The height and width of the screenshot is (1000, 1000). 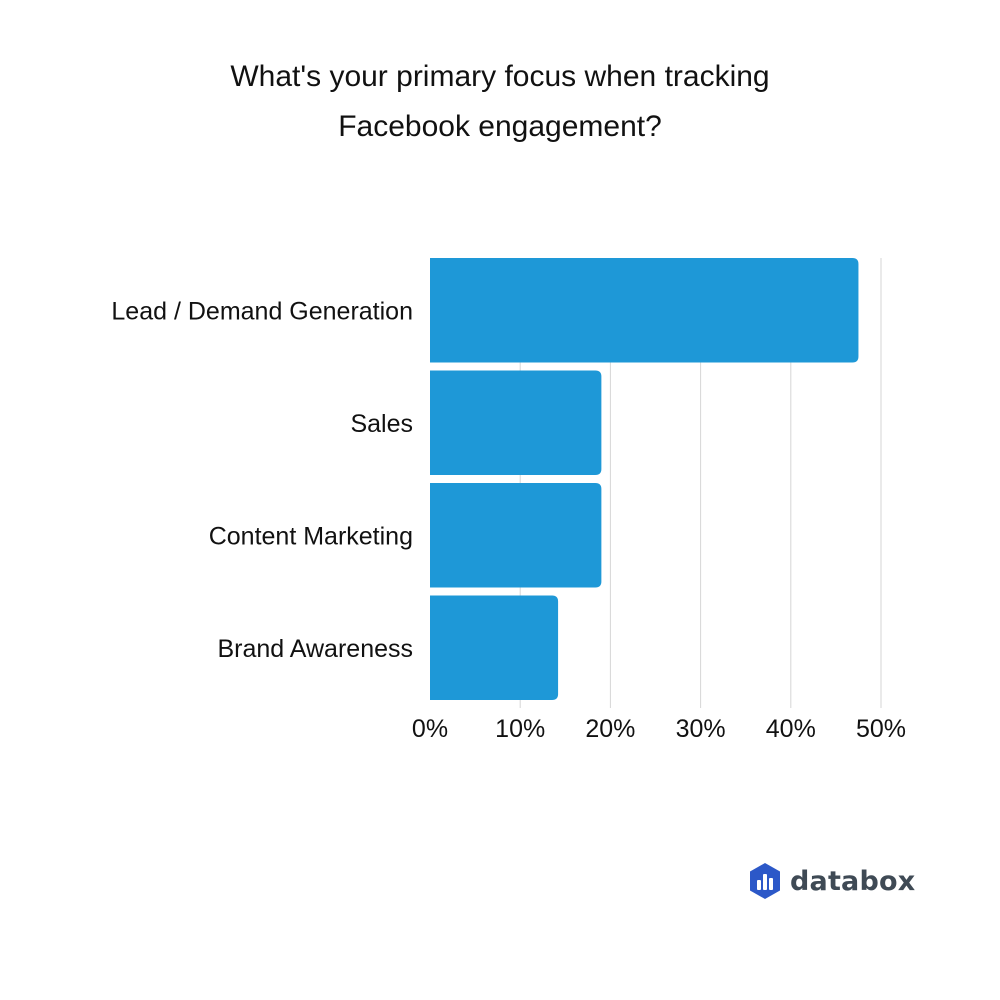 I want to click on x-tick-label: 50%, so click(x=881, y=729).